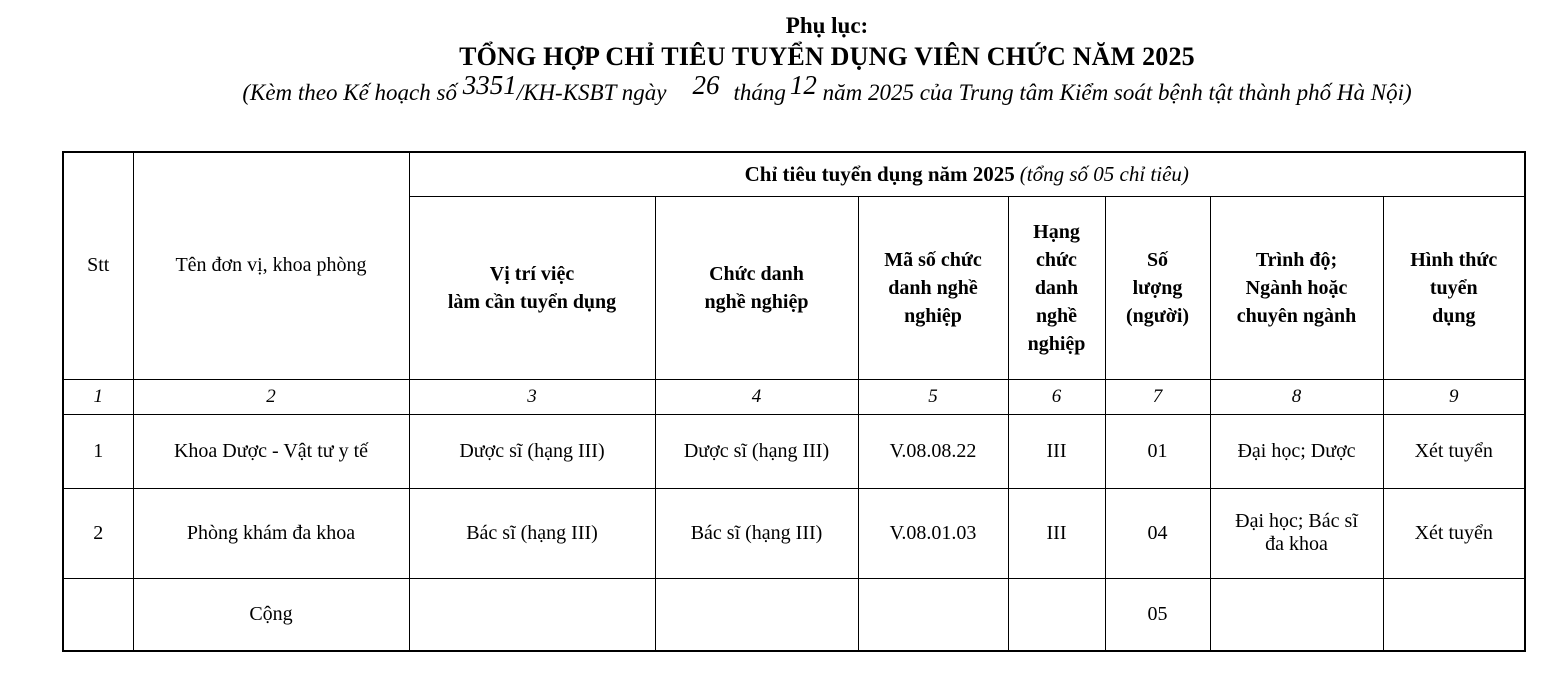 The image size is (1554, 676). I want to click on header-cell-stt: Stt, so click(98, 265).